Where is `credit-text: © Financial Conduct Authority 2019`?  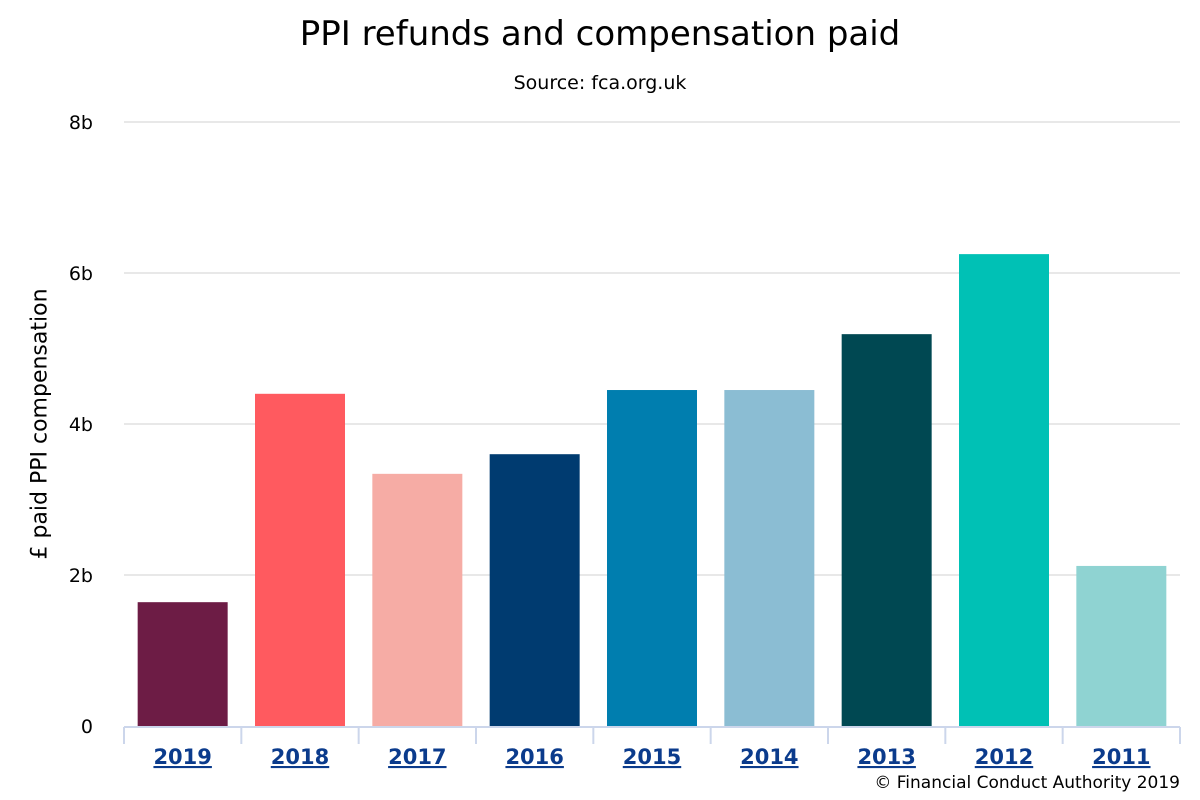 credit-text: © Financial Conduct Authority 2019 is located at coordinates (1027, 783).